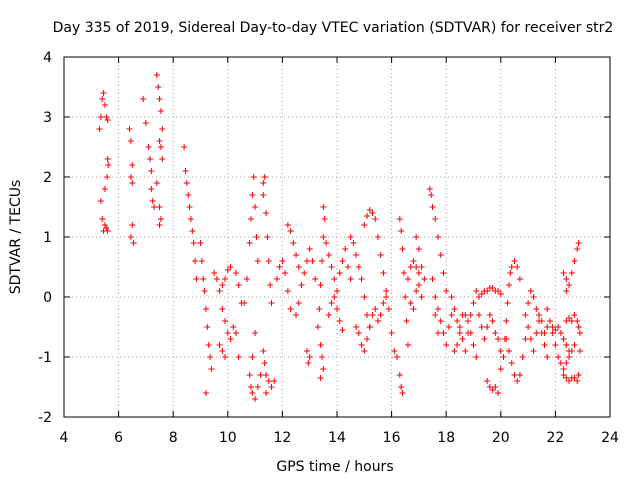 The height and width of the screenshot is (480, 640). I want to click on x-tick-label: 12, so click(282, 438).